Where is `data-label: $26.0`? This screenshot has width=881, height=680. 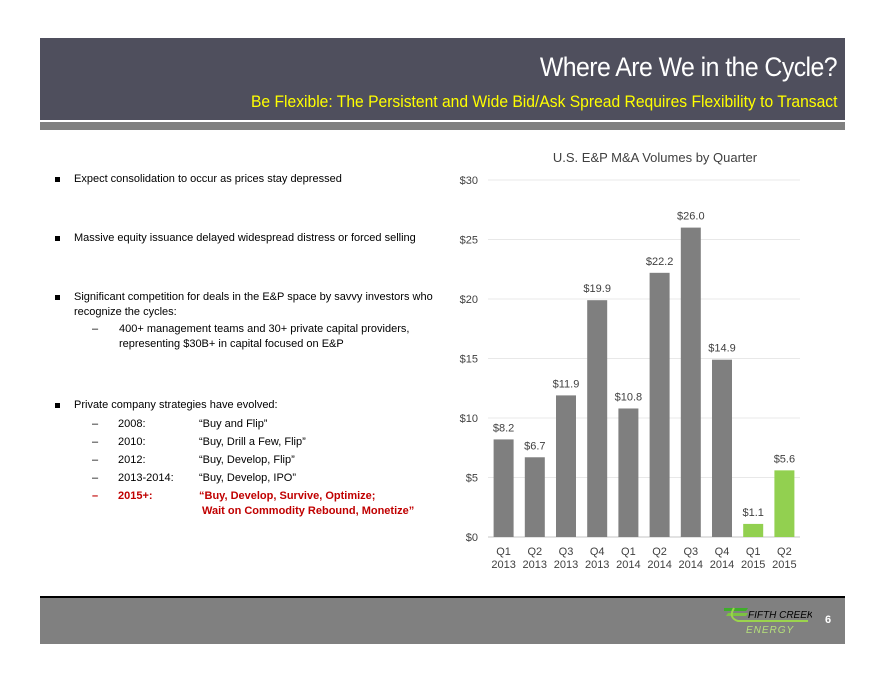
data-label: $26.0 is located at coordinates (691, 217).